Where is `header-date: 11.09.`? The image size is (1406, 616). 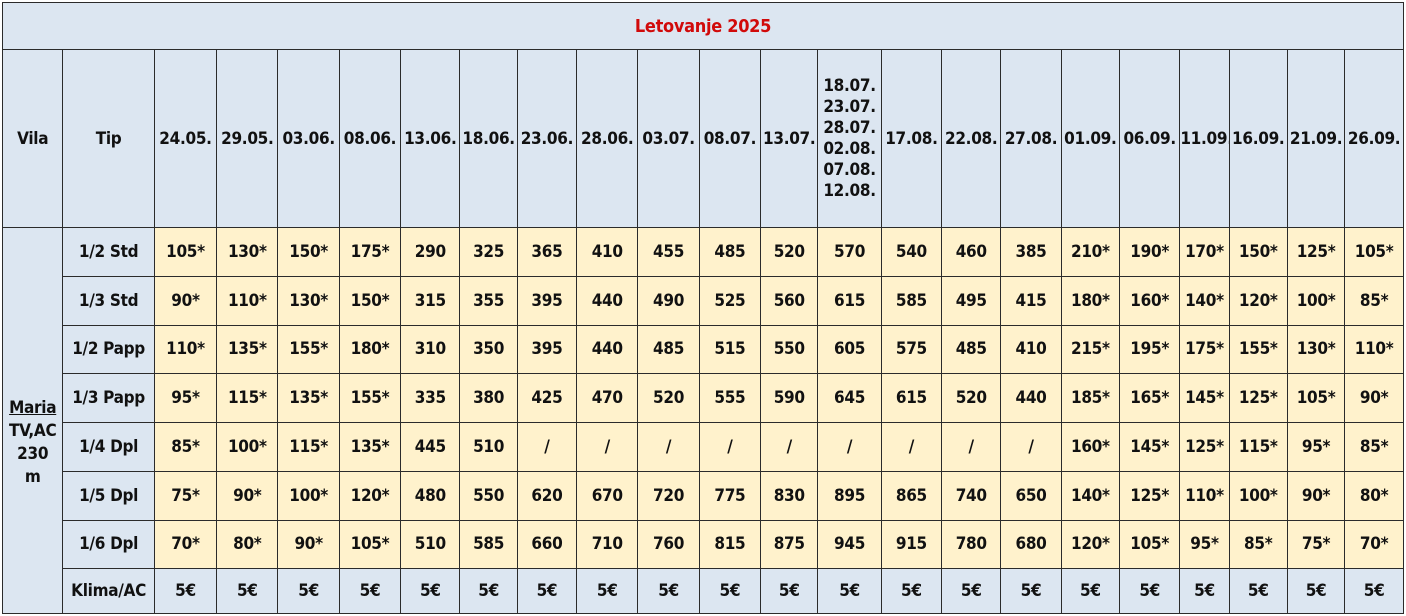 header-date: 11.09. is located at coordinates (1204, 138).